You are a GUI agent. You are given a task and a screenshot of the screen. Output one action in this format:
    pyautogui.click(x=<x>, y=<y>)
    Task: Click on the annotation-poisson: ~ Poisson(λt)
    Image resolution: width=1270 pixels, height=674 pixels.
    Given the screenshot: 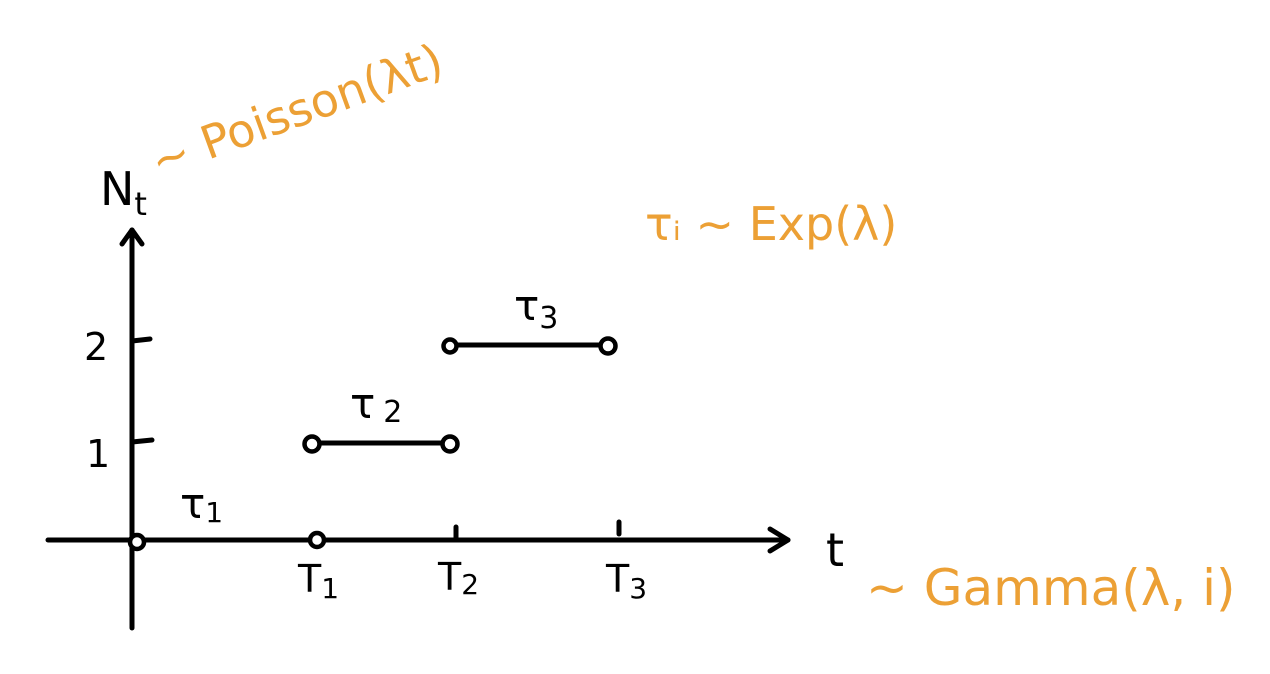 What is the action you would take?
    pyautogui.click(x=296, y=111)
    